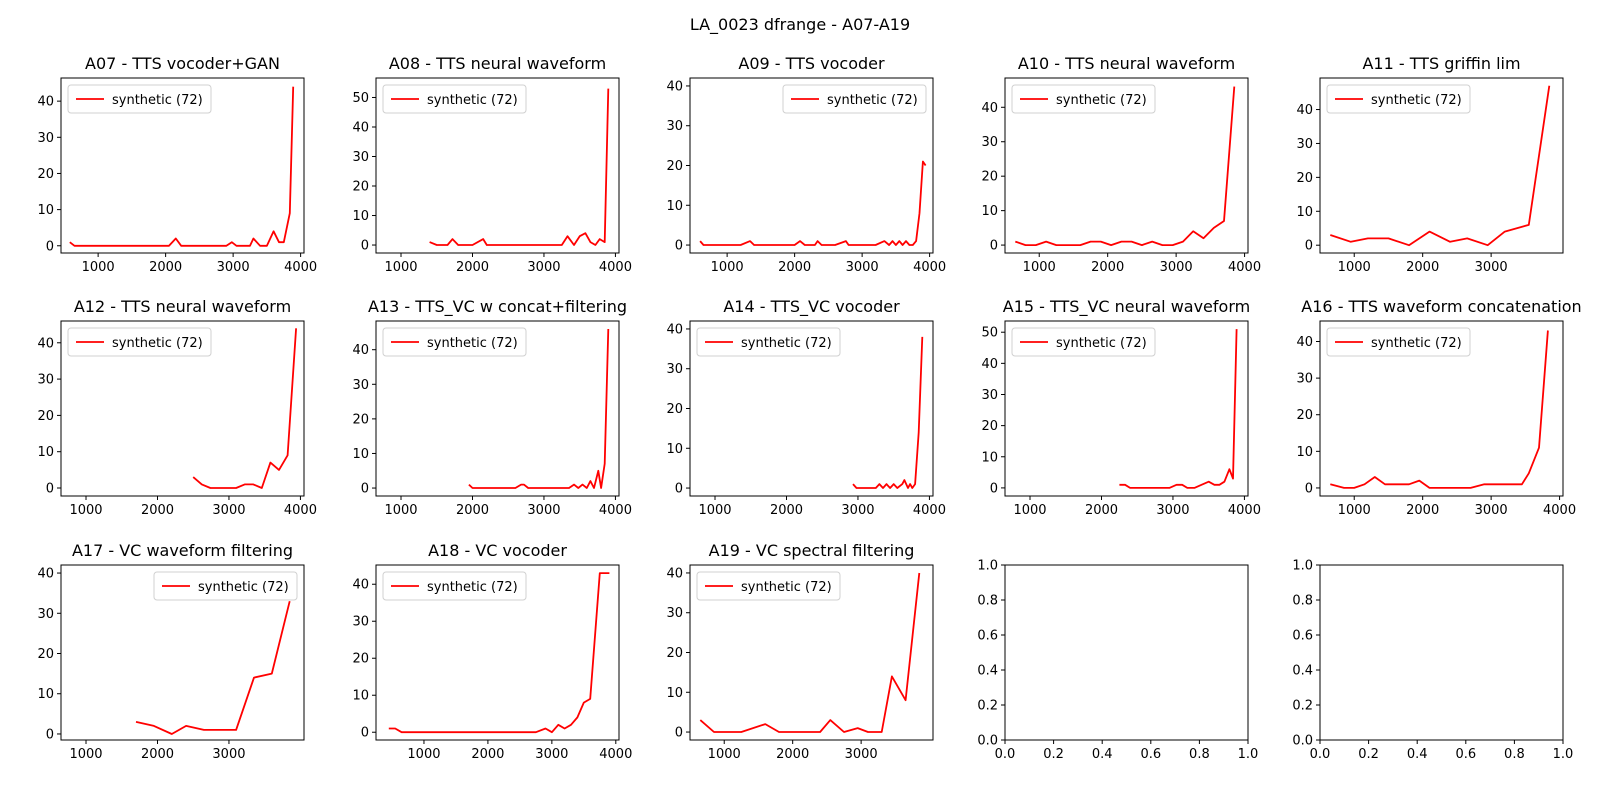 This screenshot has height=800, width=1600. I want to click on figure-title: LA_0023 dfrange - A07-A19, so click(800, 25).